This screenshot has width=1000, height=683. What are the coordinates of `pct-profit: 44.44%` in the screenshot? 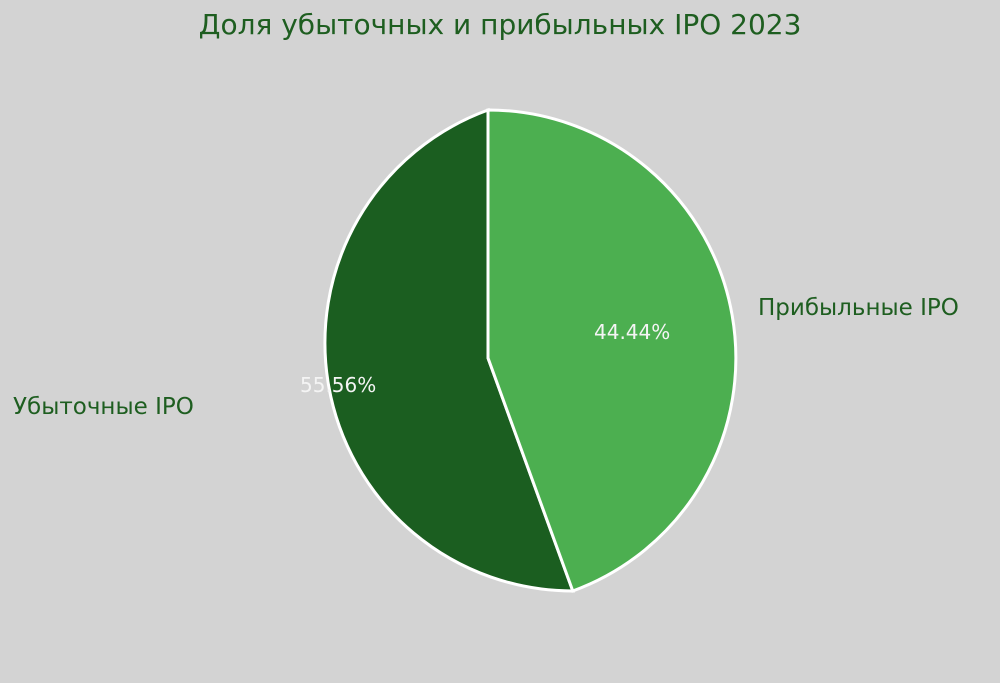 It's located at (632, 332).